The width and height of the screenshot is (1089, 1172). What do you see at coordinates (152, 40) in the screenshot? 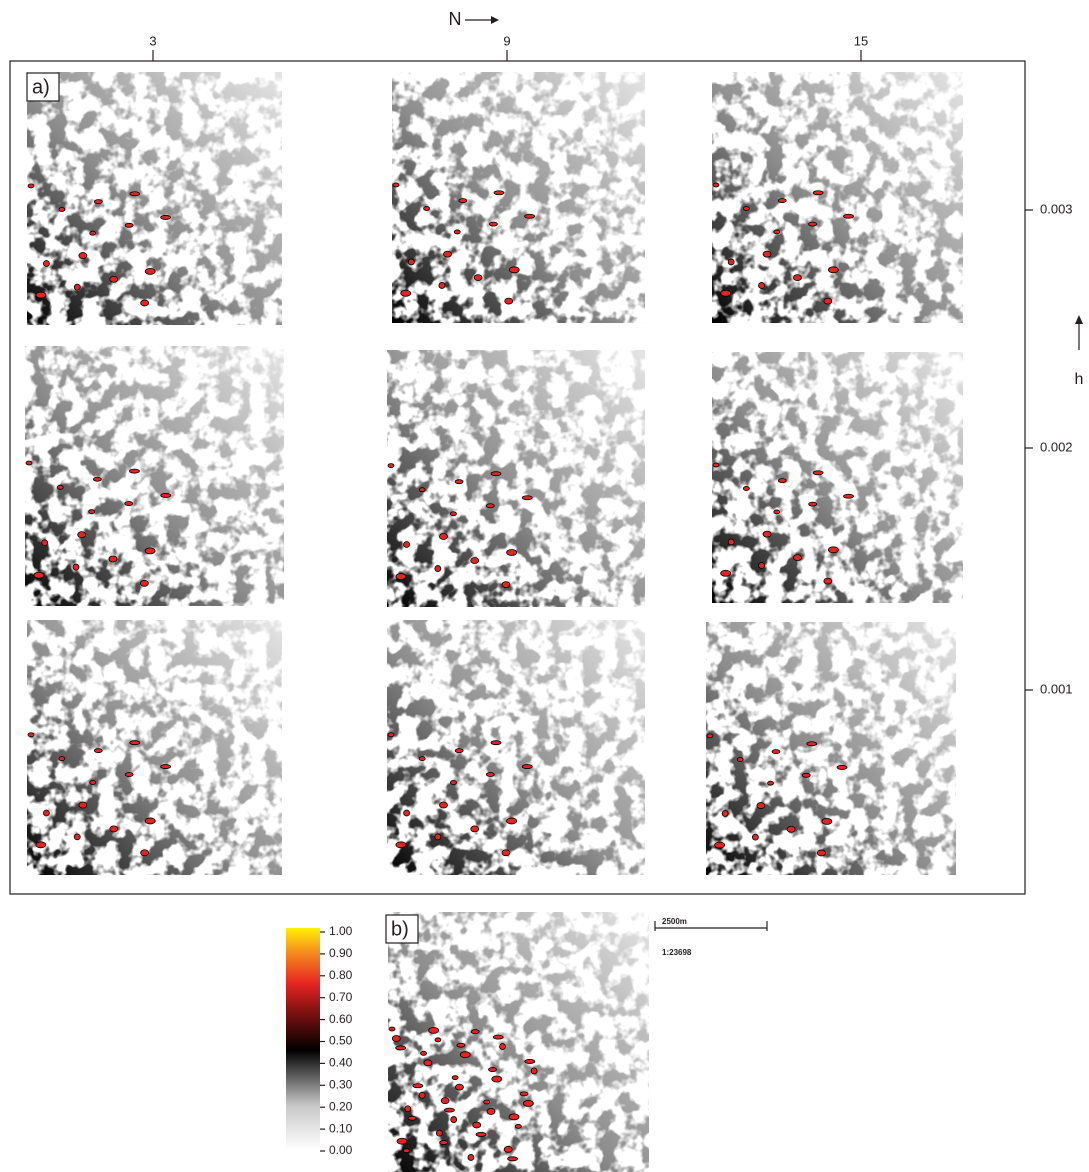
I see `top-tick-label: 3` at bounding box center [152, 40].